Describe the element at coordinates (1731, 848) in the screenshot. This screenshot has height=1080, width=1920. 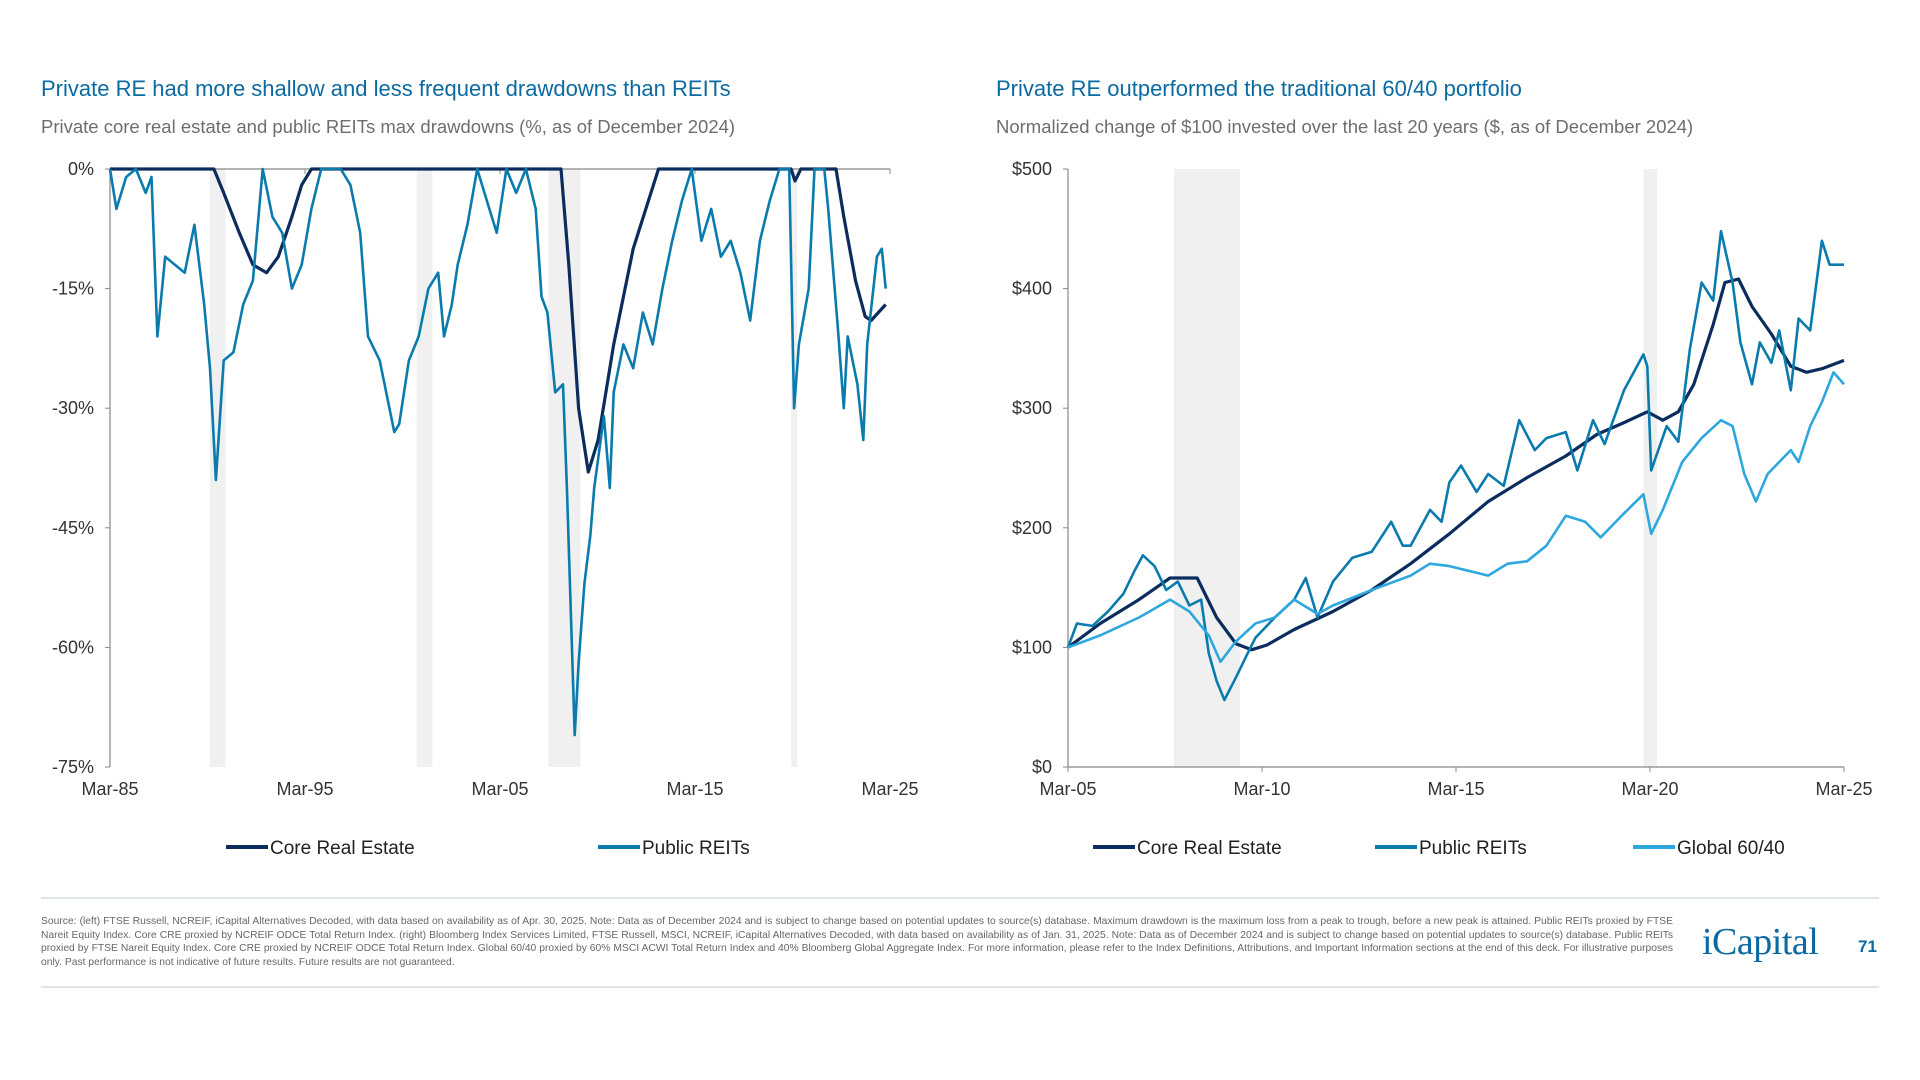
I see `right-legend-label-global-60-40: Global 60/40` at that location.